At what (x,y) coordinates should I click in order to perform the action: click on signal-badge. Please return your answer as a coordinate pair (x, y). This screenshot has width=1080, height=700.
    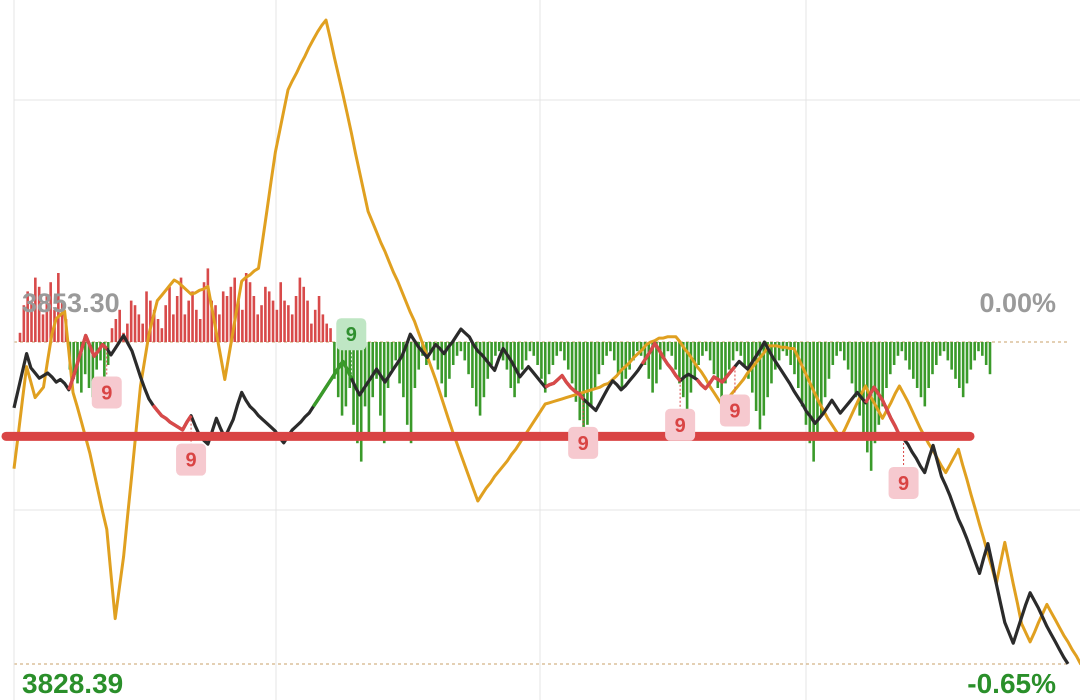
    Looking at the image, I should click on (680, 424).